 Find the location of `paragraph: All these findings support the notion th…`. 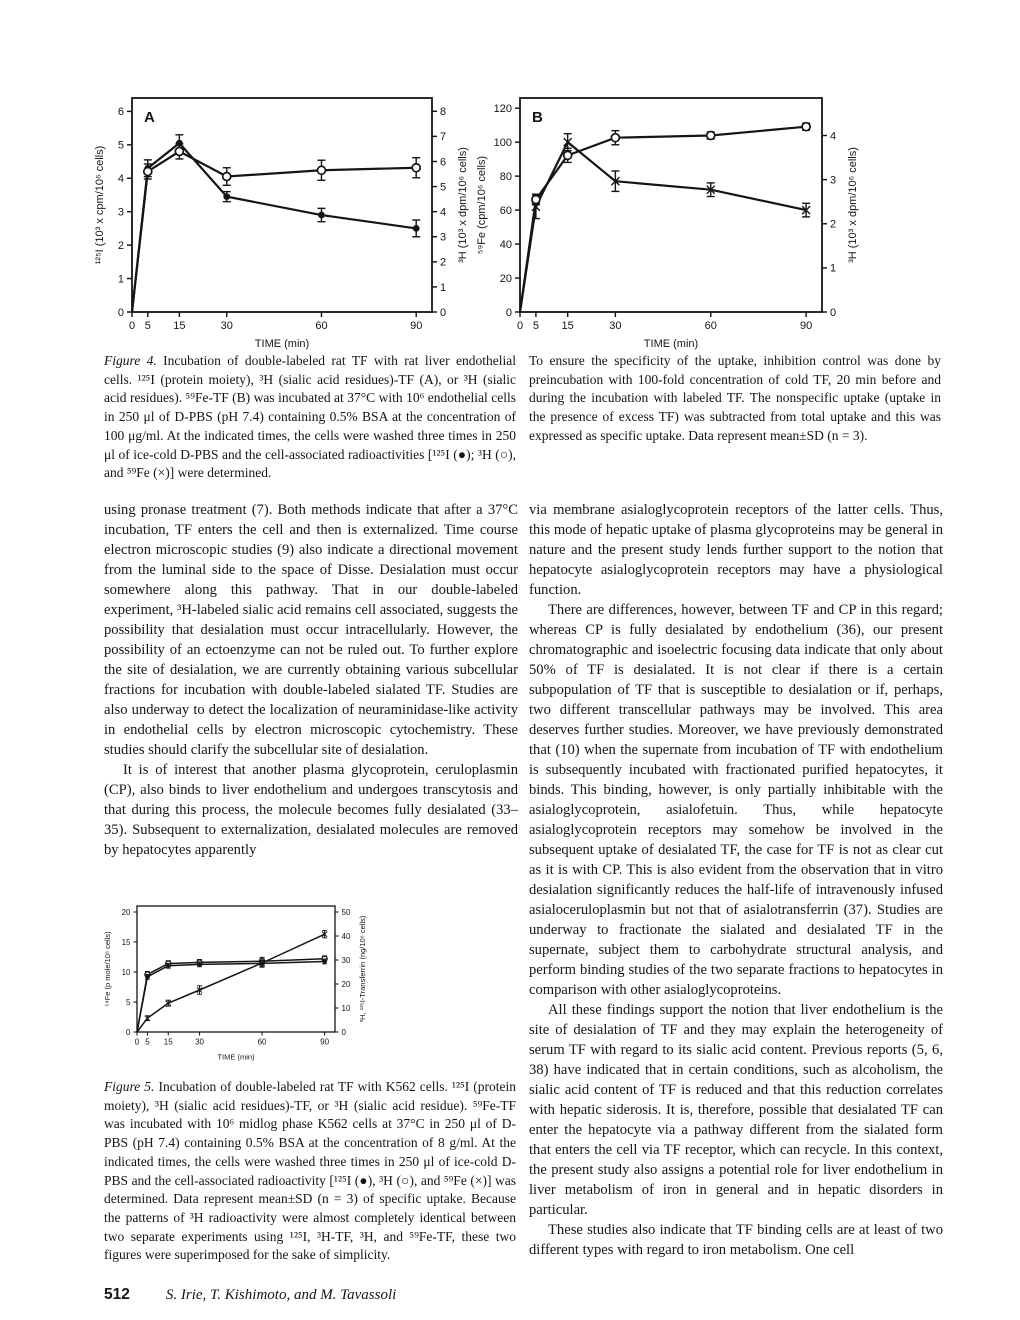

paragraph: All these findings support the notion th… is located at coordinates (736, 1110).